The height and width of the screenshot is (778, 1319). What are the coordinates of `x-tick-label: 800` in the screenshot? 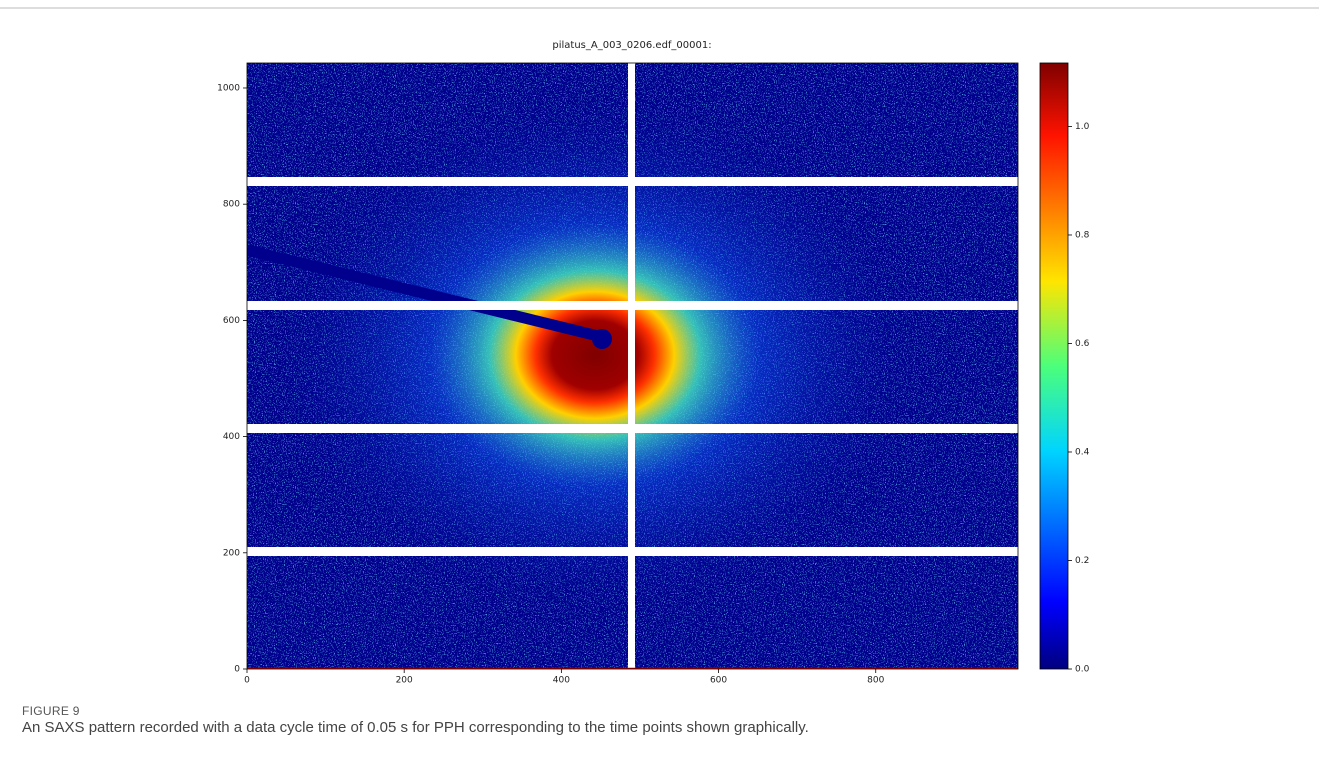 It's located at (875, 681).